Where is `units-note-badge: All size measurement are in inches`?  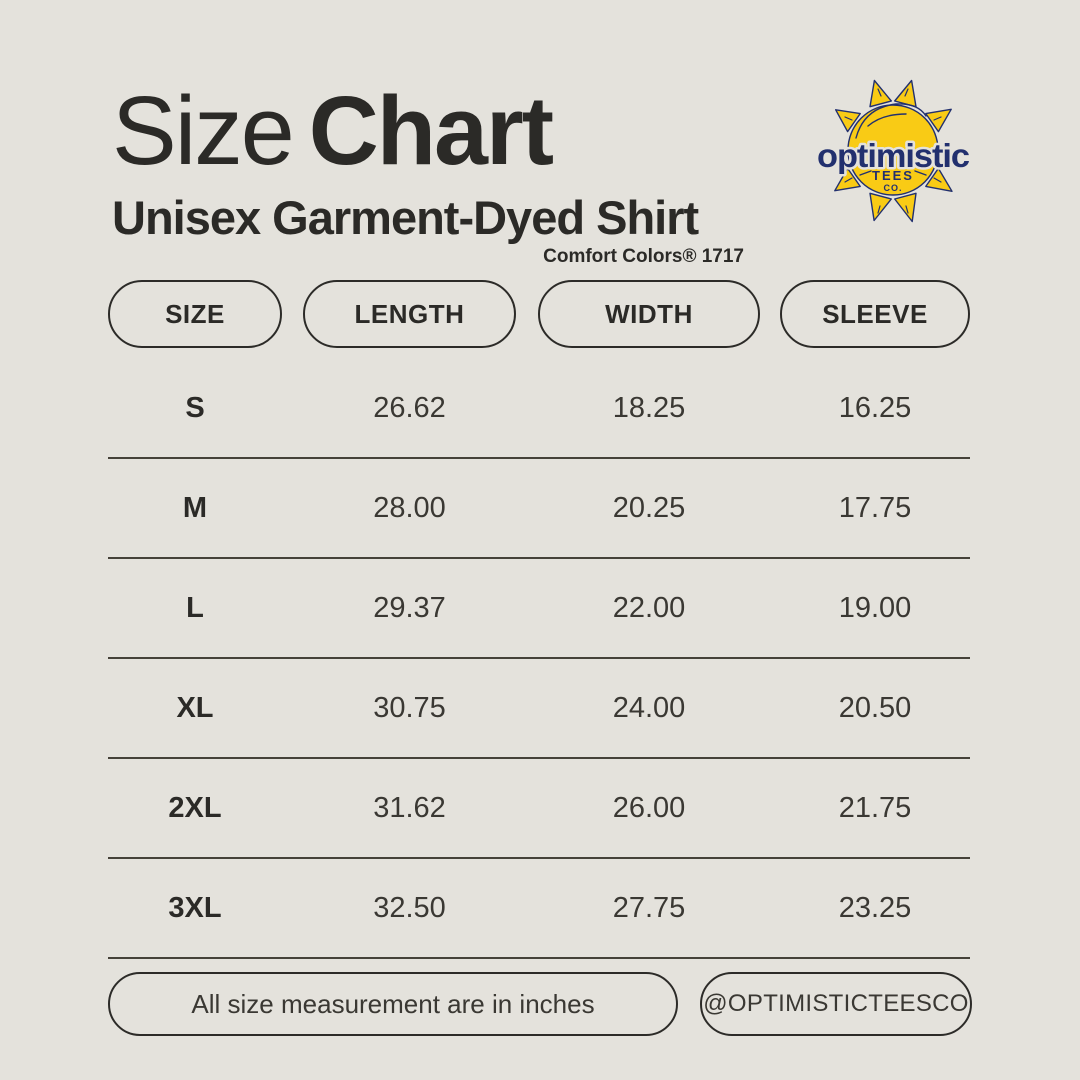
units-note-badge: All size measurement are in inches is located at coordinates (393, 1004).